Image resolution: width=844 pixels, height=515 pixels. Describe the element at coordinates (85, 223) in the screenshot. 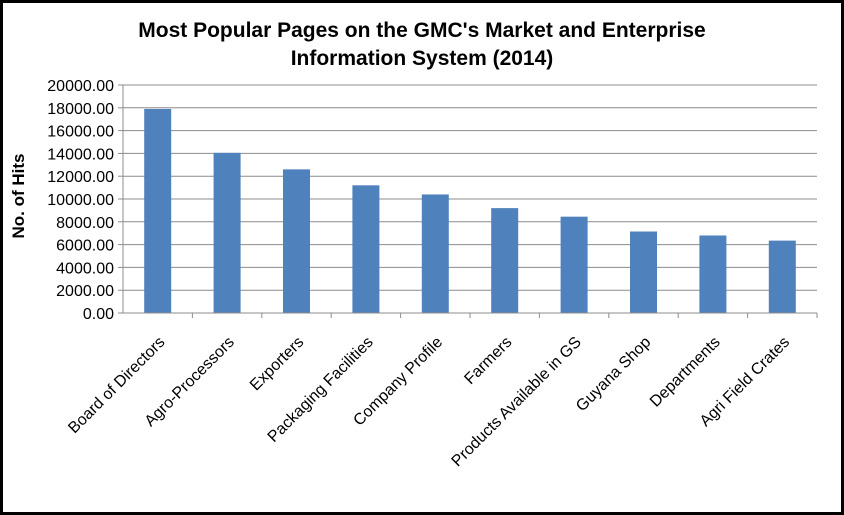

I see `y-tick-label: 8000.00` at that location.